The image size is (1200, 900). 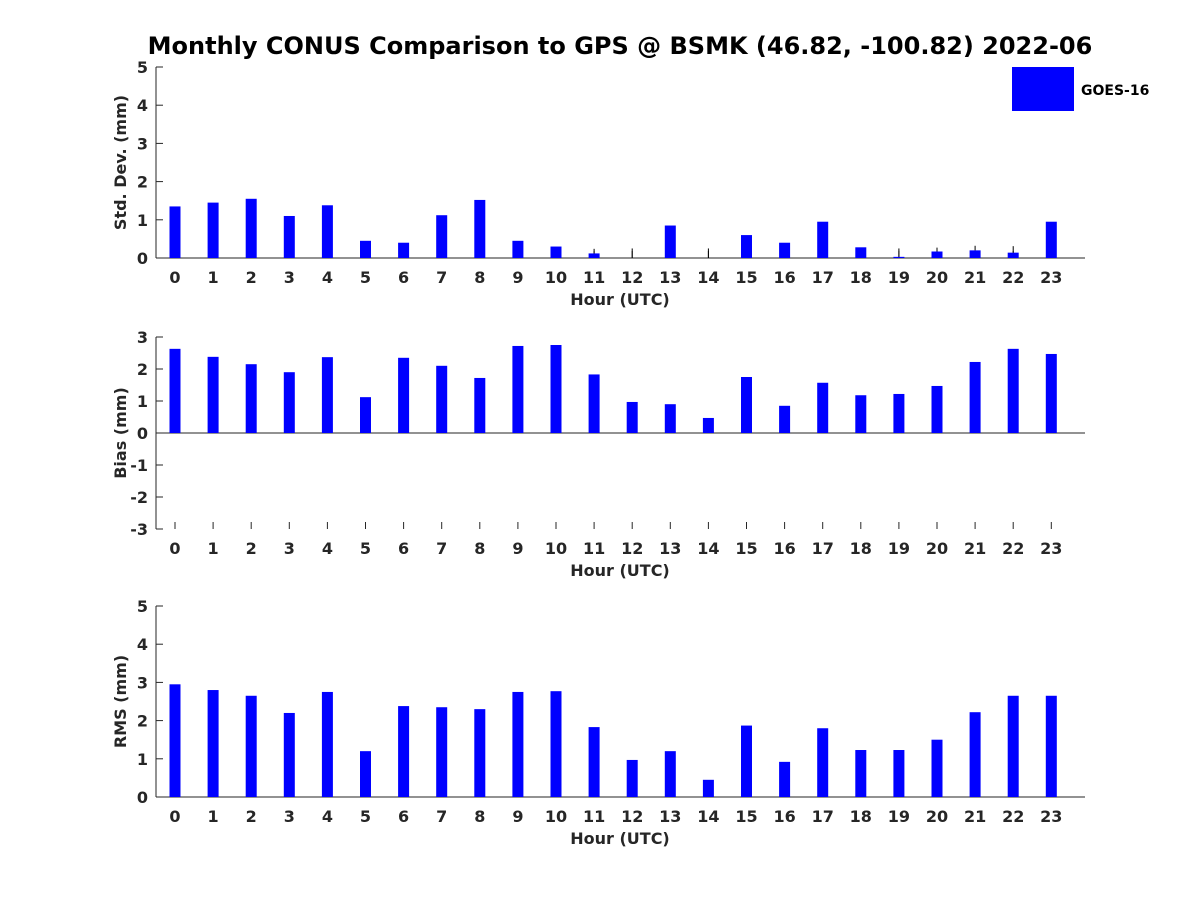 I want to click on x-tick-label: 23, so click(x=1051, y=816).